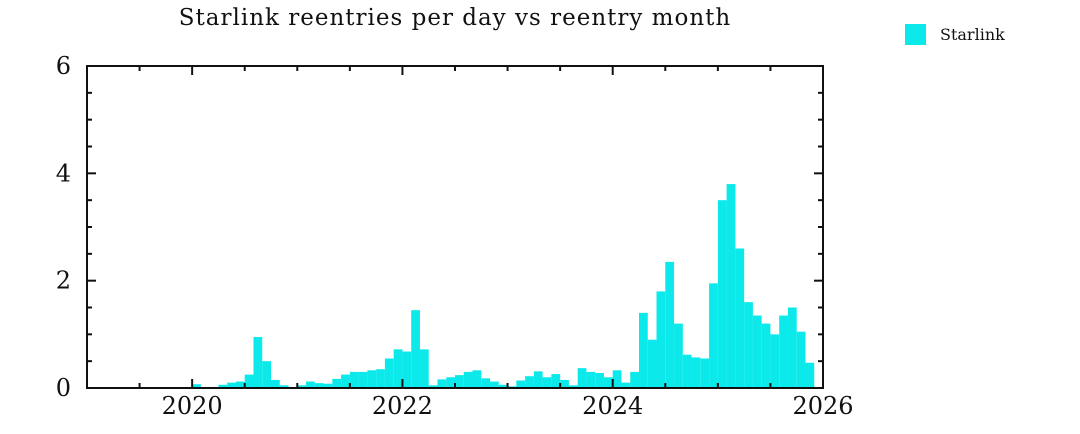 This screenshot has height=434, width=1080. What do you see at coordinates (63, 66) in the screenshot?
I see `y-tick-label-6: 6` at bounding box center [63, 66].